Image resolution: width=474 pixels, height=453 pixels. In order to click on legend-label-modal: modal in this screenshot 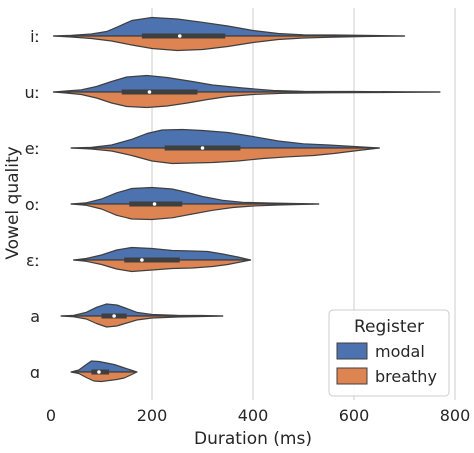, I will do `click(400, 351)`.